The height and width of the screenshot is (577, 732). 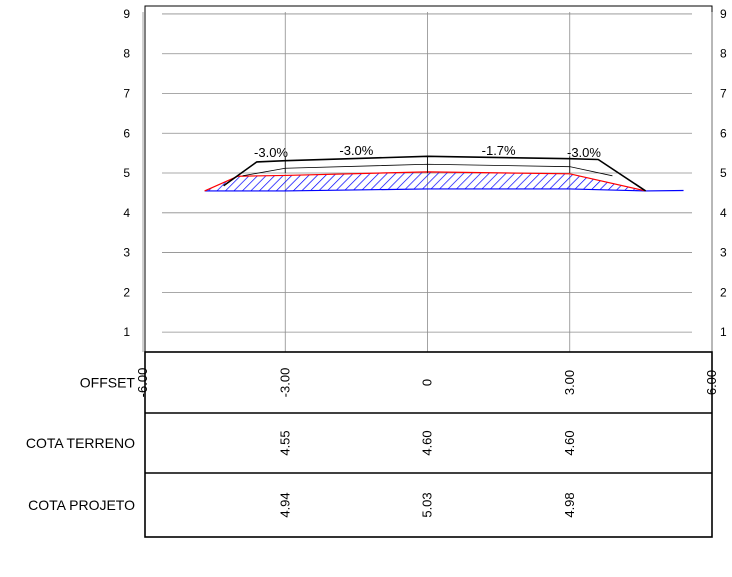 What do you see at coordinates (723, 54) in the screenshot?
I see `y-tick-label-right: 8` at bounding box center [723, 54].